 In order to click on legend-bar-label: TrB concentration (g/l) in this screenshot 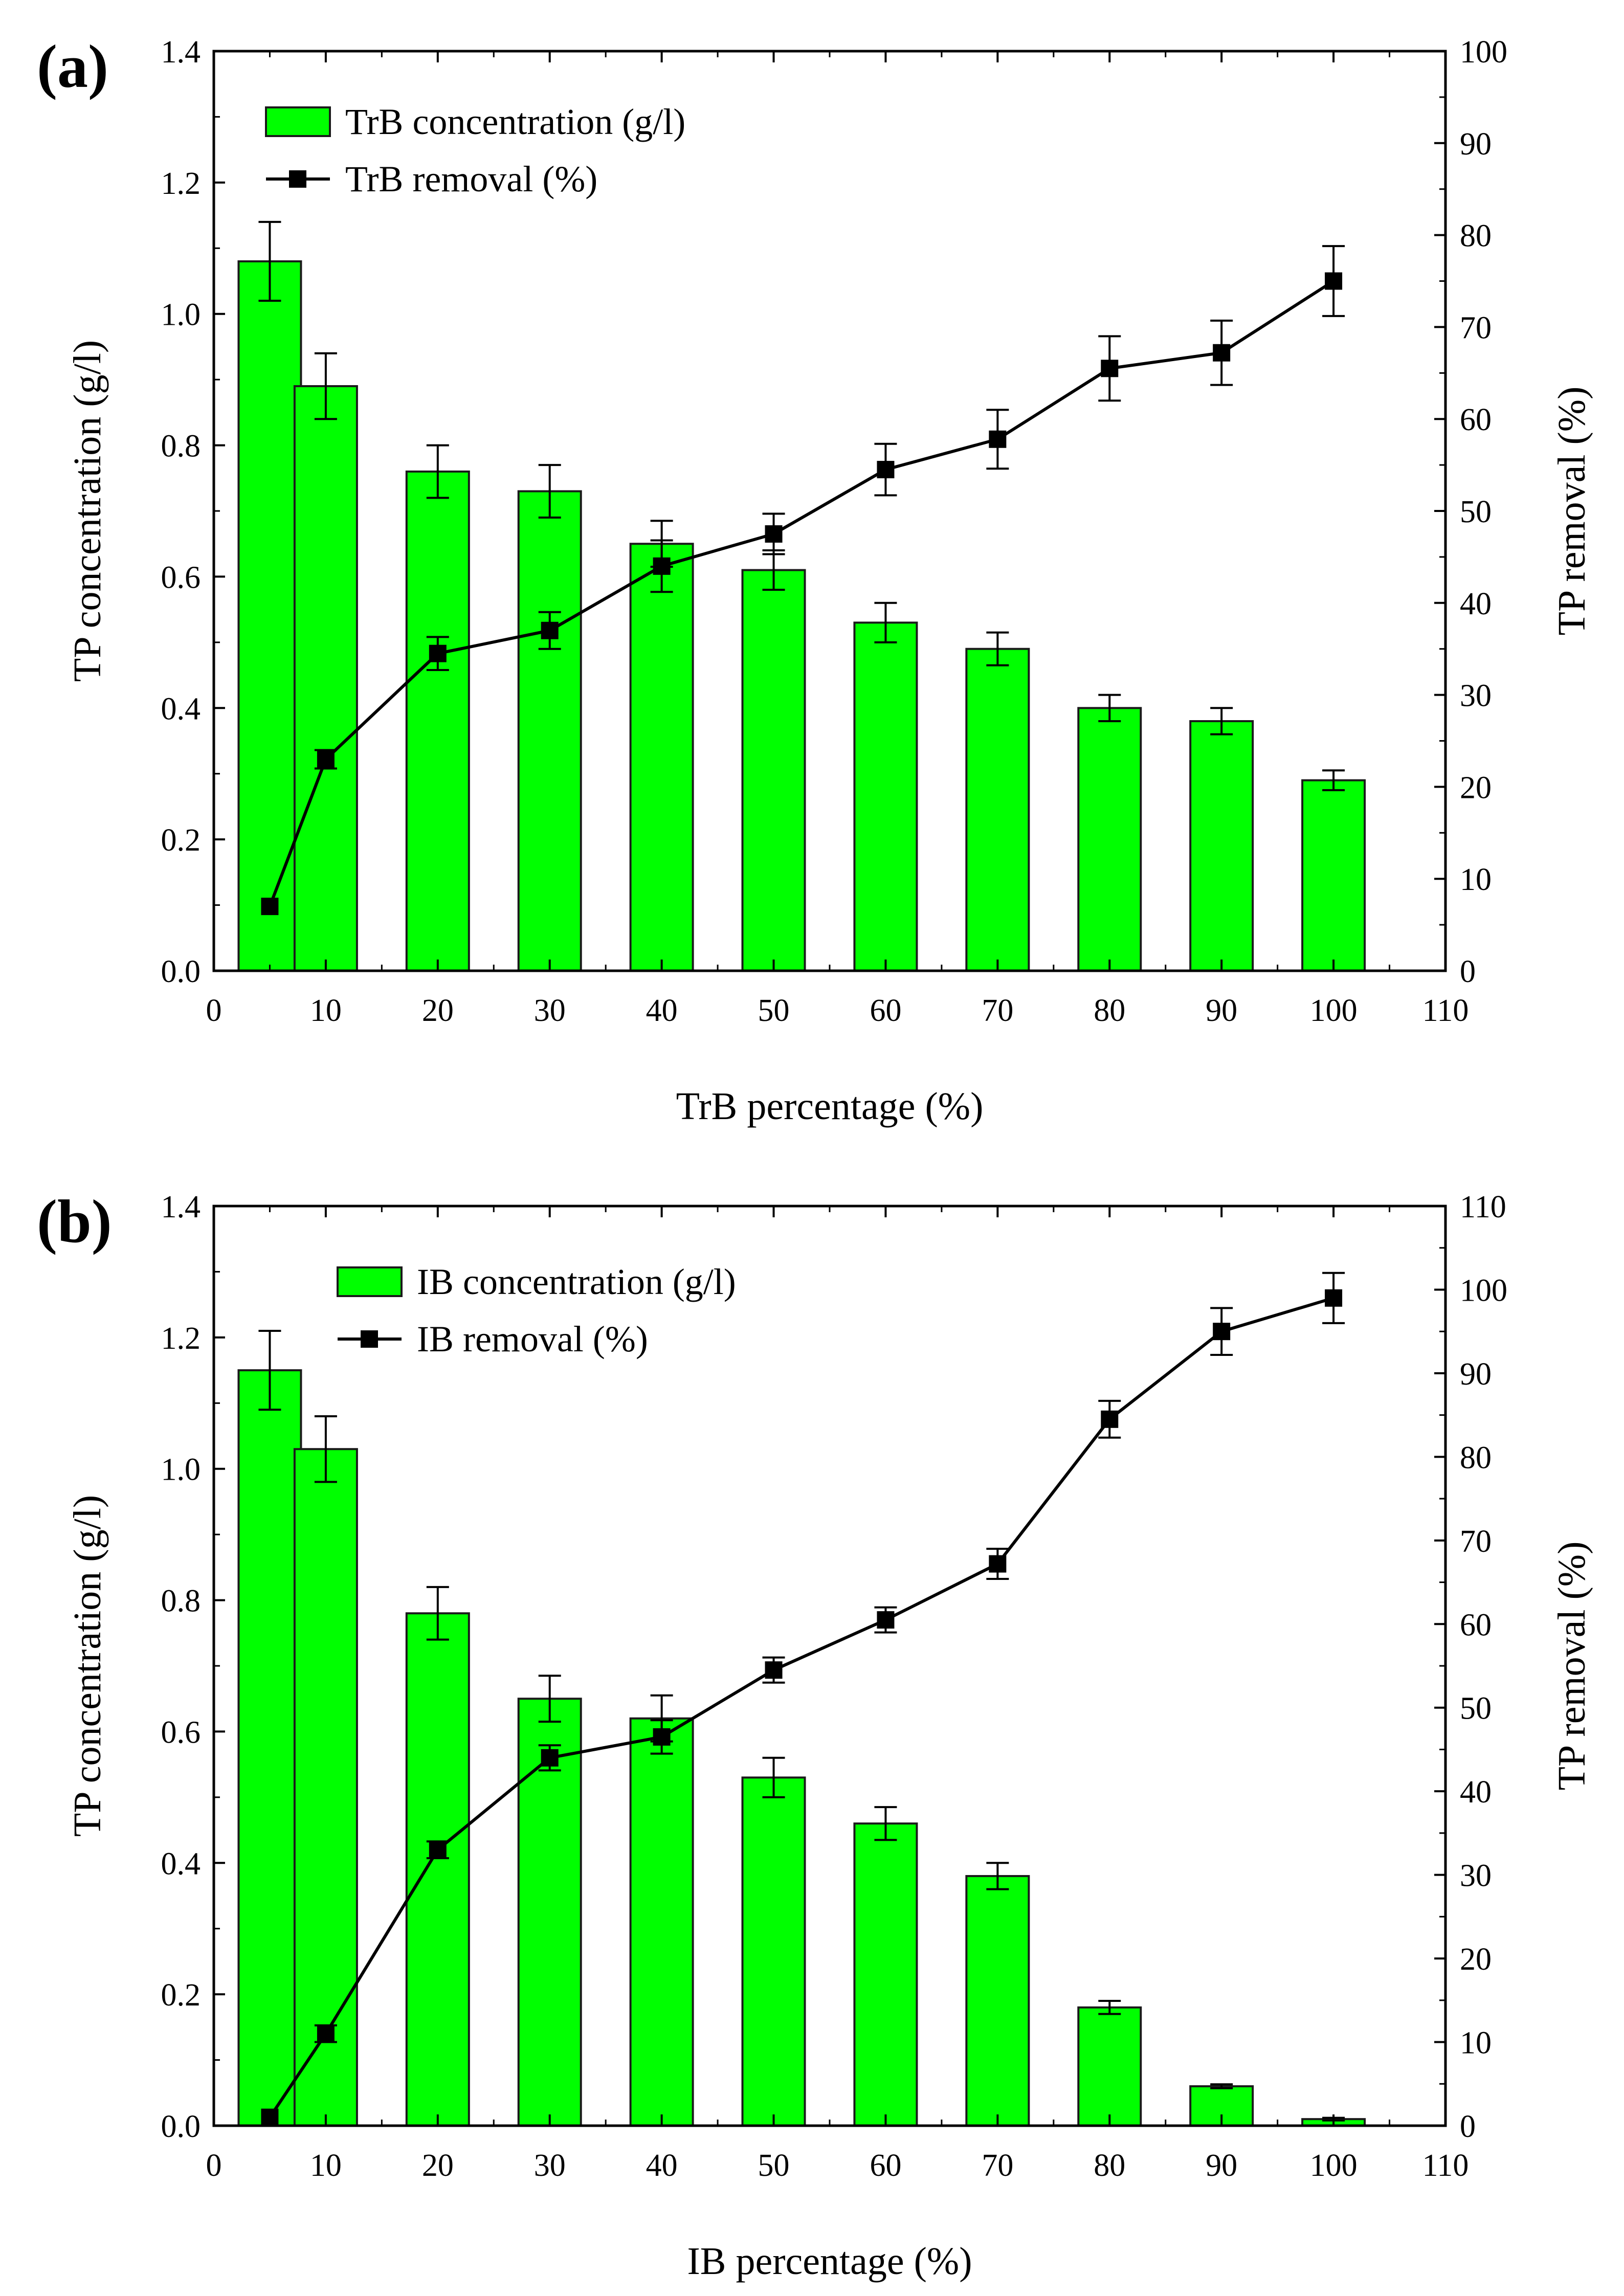, I will do `click(515, 121)`.